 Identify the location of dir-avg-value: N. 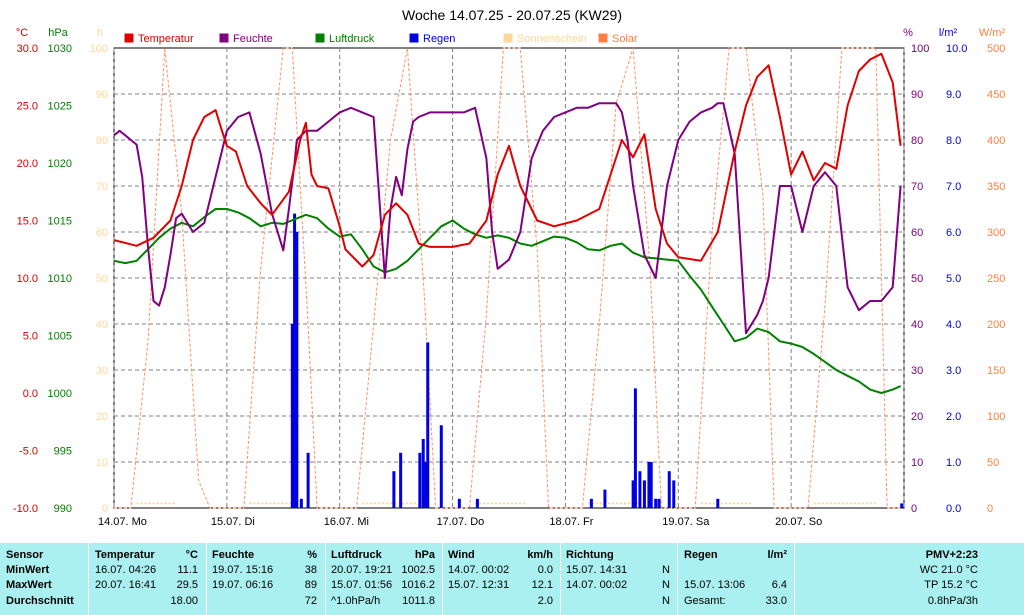
(666, 601).